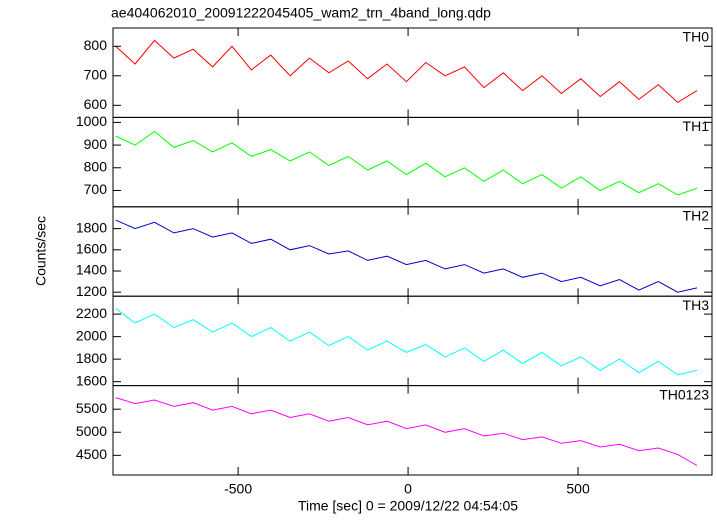 This screenshot has width=717, height=521. What do you see at coordinates (238, 489) in the screenshot?
I see `x-tick-label: -500` at bounding box center [238, 489].